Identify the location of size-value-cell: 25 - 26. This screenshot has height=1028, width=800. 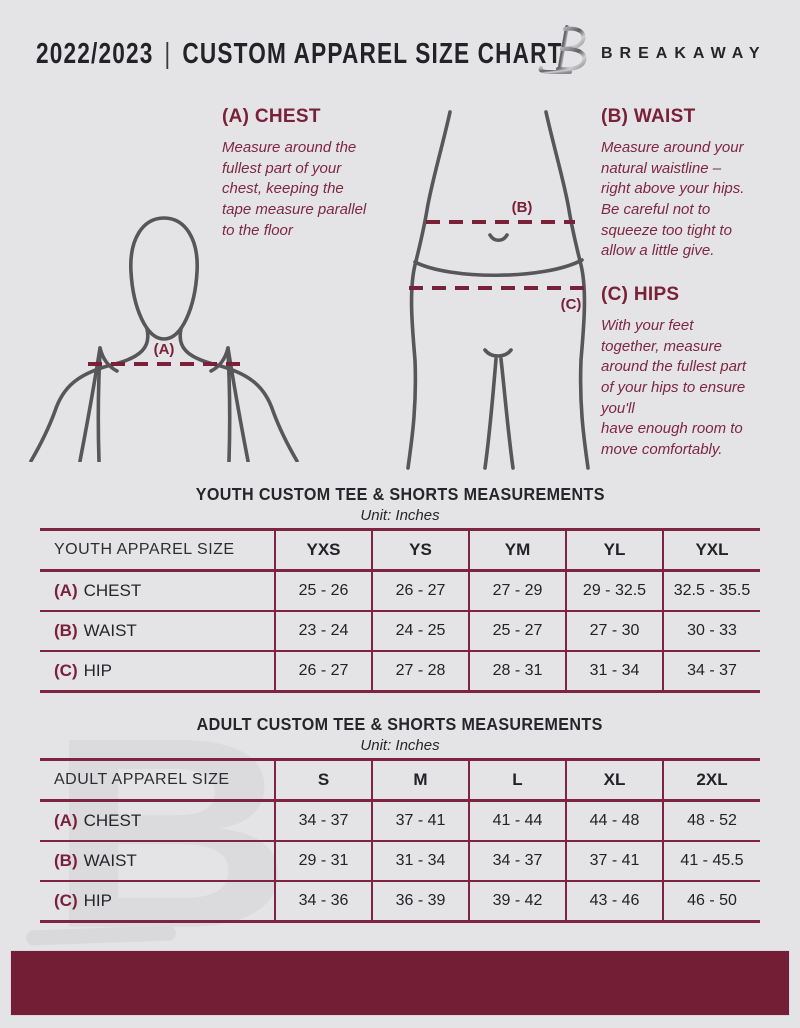
(323, 590).